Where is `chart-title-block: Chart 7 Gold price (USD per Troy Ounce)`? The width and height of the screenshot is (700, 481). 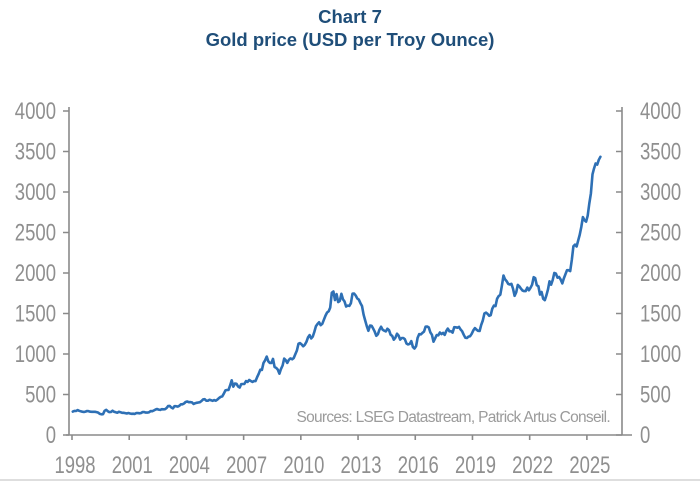
chart-title-block: Chart 7 Gold price (USD per Troy Ounce) is located at coordinates (350, 28).